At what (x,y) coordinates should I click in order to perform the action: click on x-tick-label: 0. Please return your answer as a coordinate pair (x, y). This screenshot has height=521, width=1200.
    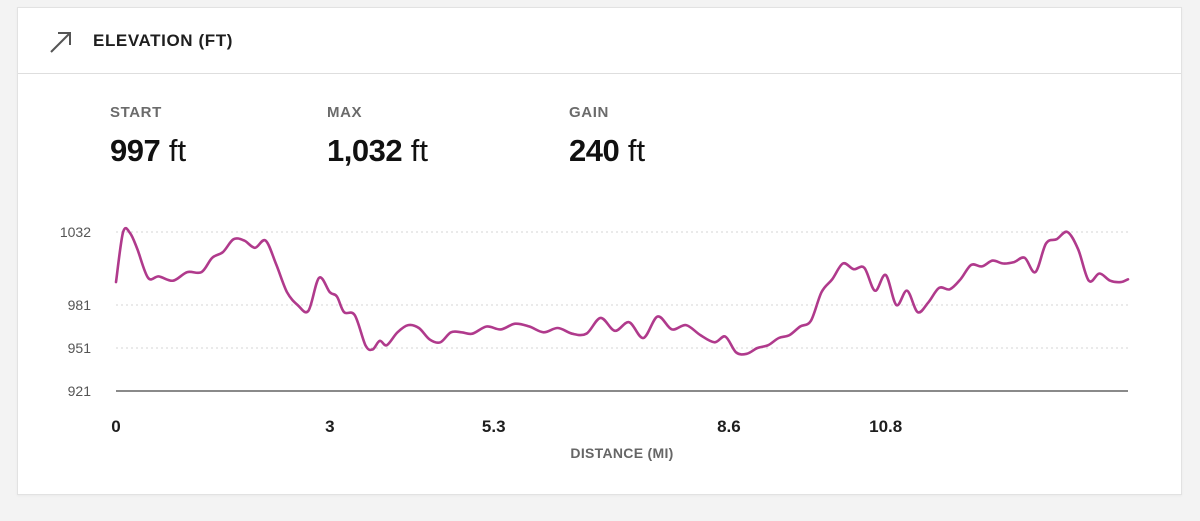
    Looking at the image, I should click on (115, 426).